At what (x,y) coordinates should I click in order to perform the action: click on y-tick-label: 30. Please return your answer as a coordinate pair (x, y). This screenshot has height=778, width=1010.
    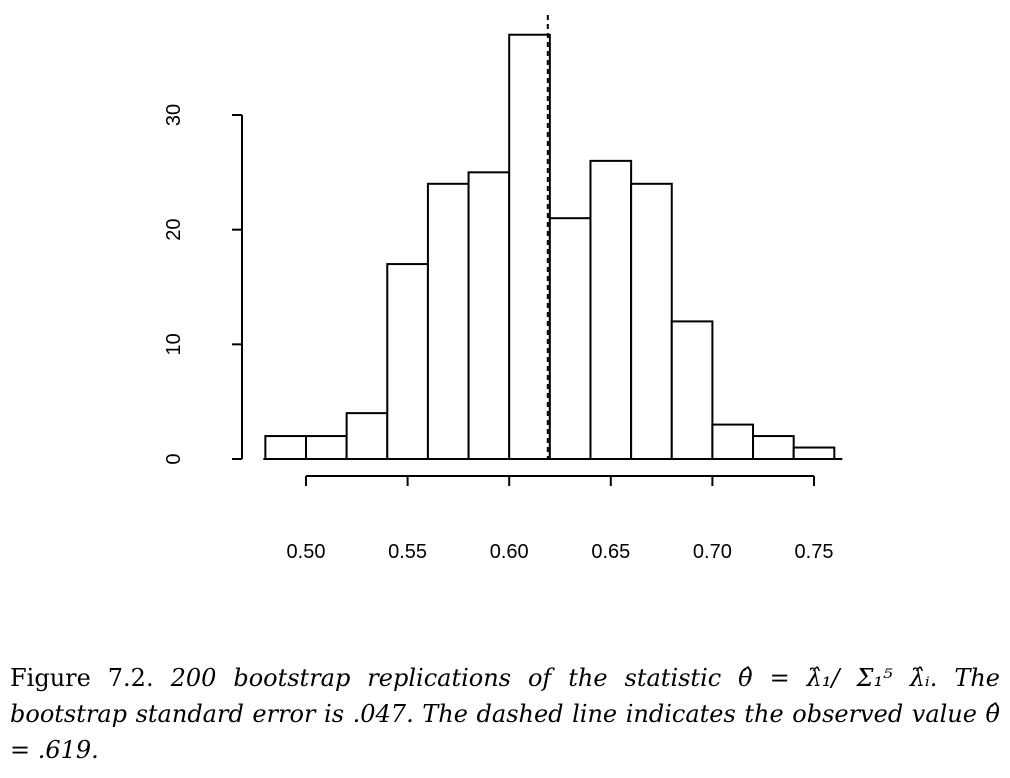
    Looking at the image, I should click on (174, 115).